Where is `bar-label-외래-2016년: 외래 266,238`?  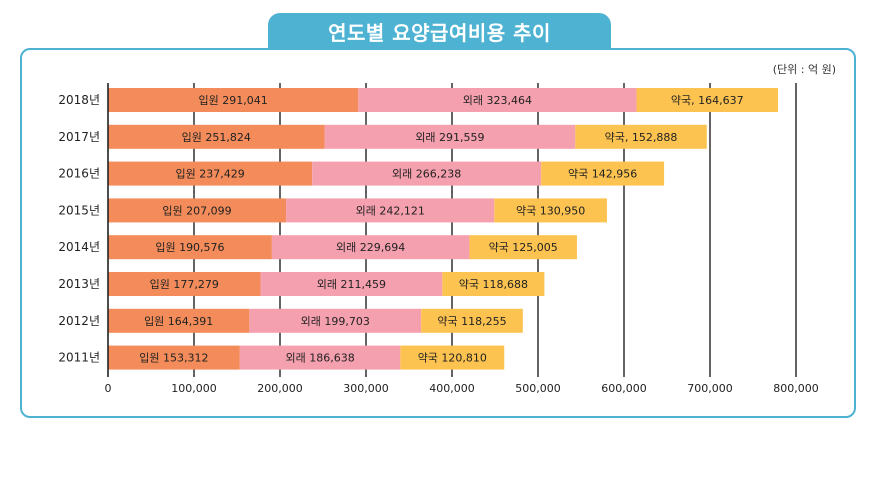 bar-label-외래-2016년: 외래 266,238 is located at coordinates (426, 174).